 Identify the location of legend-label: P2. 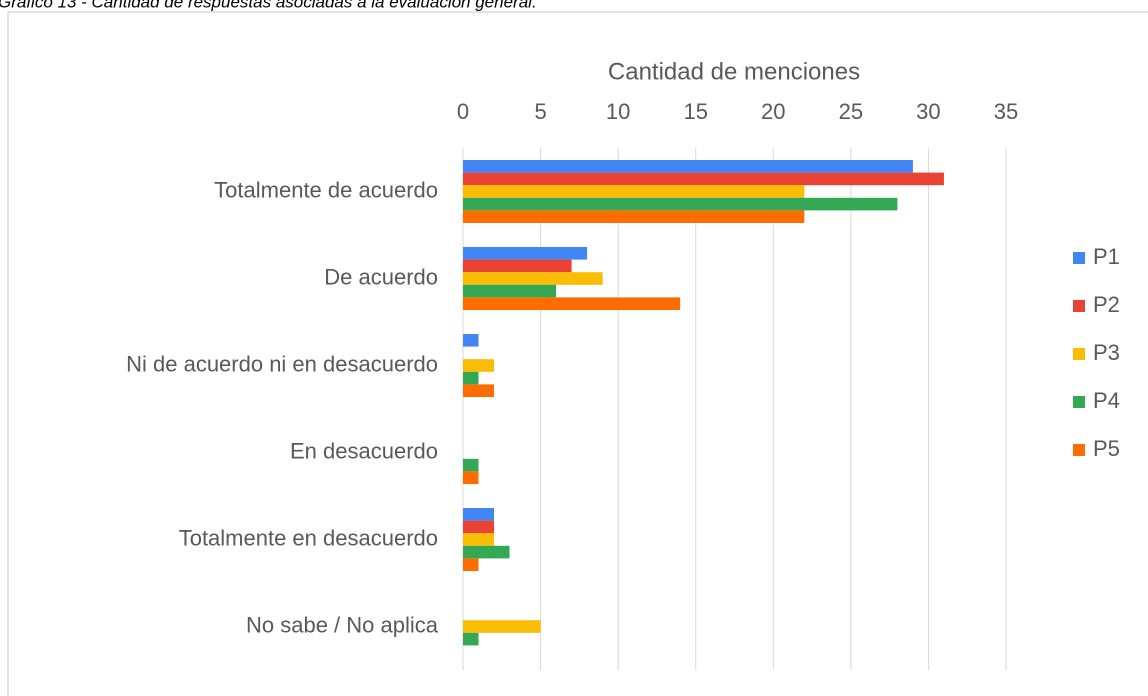
(1106, 304).